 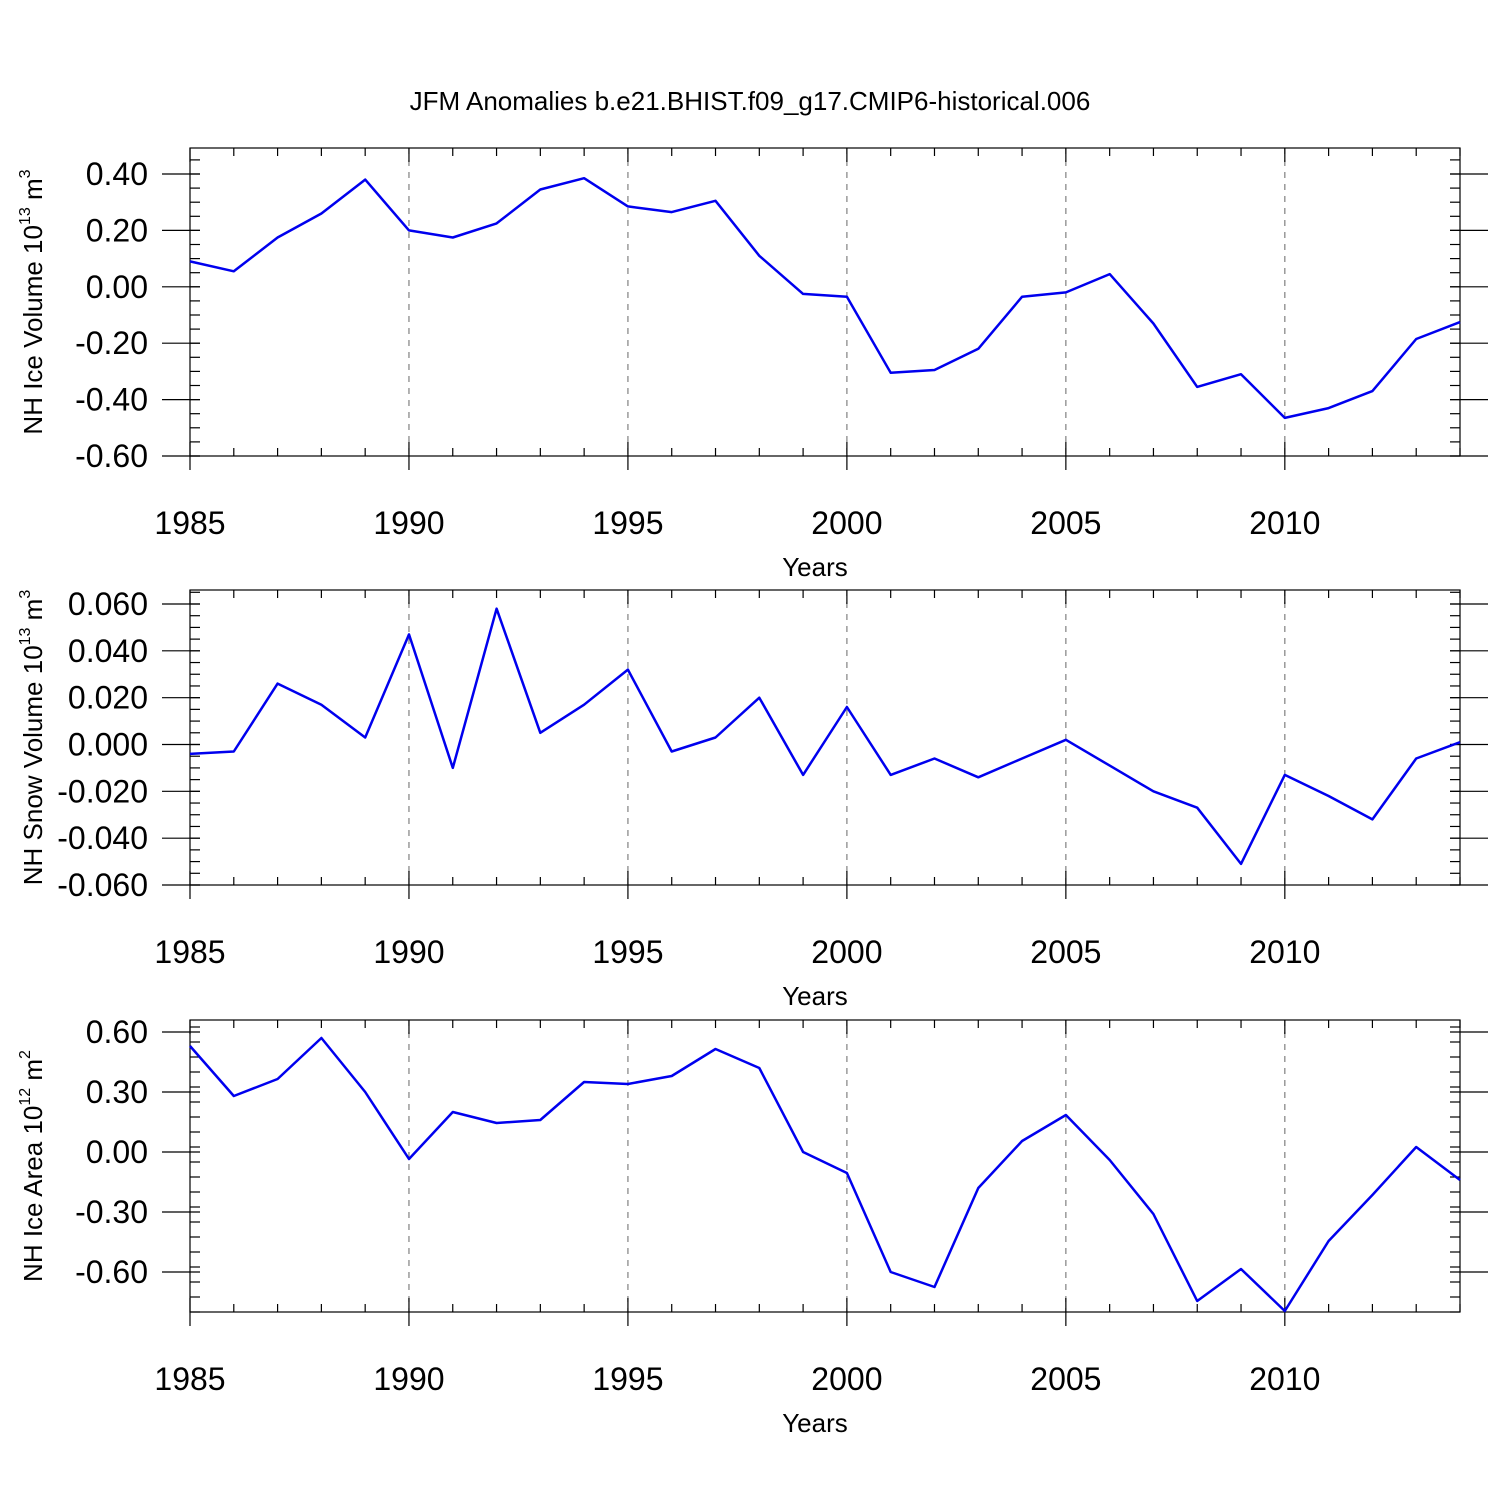 What do you see at coordinates (108, 745) in the screenshot?
I see `y-tick-label: 0.000` at bounding box center [108, 745].